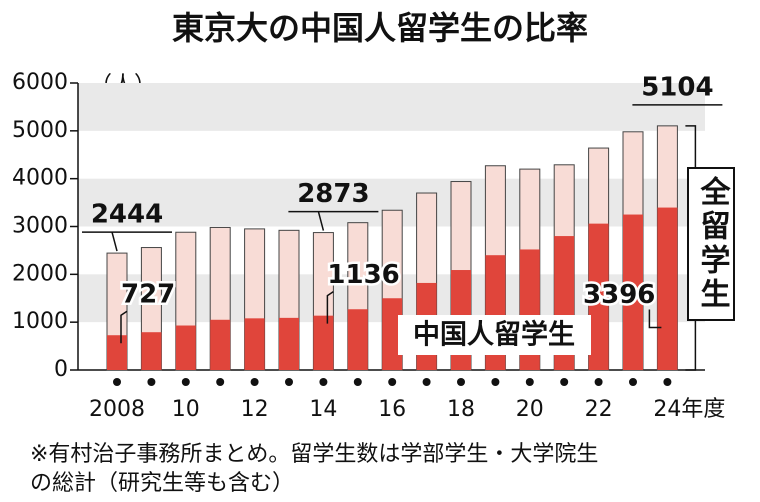 The width and height of the screenshot is (760, 502). I want to click on chart-title: 東京大の中国人留学生の比率, so click(380, 28).